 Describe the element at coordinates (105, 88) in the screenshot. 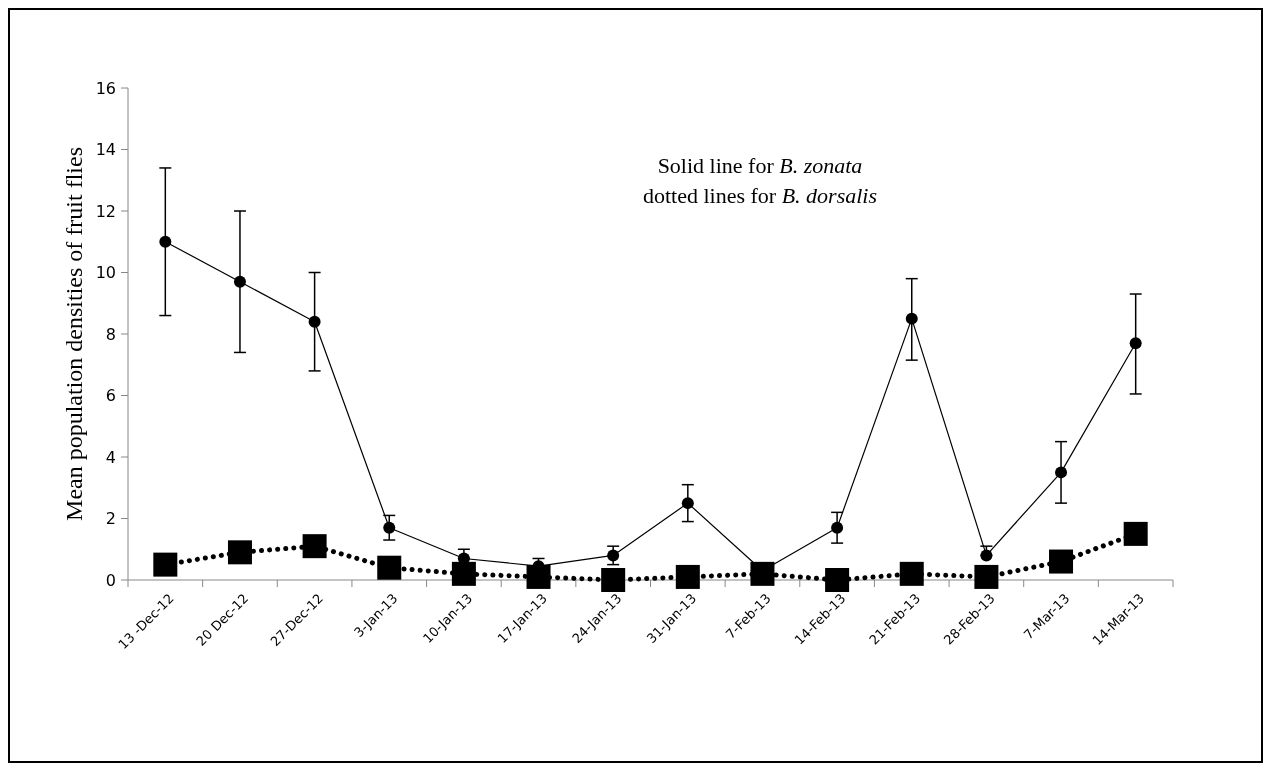

I see `y-tick-label: 16` at that location.